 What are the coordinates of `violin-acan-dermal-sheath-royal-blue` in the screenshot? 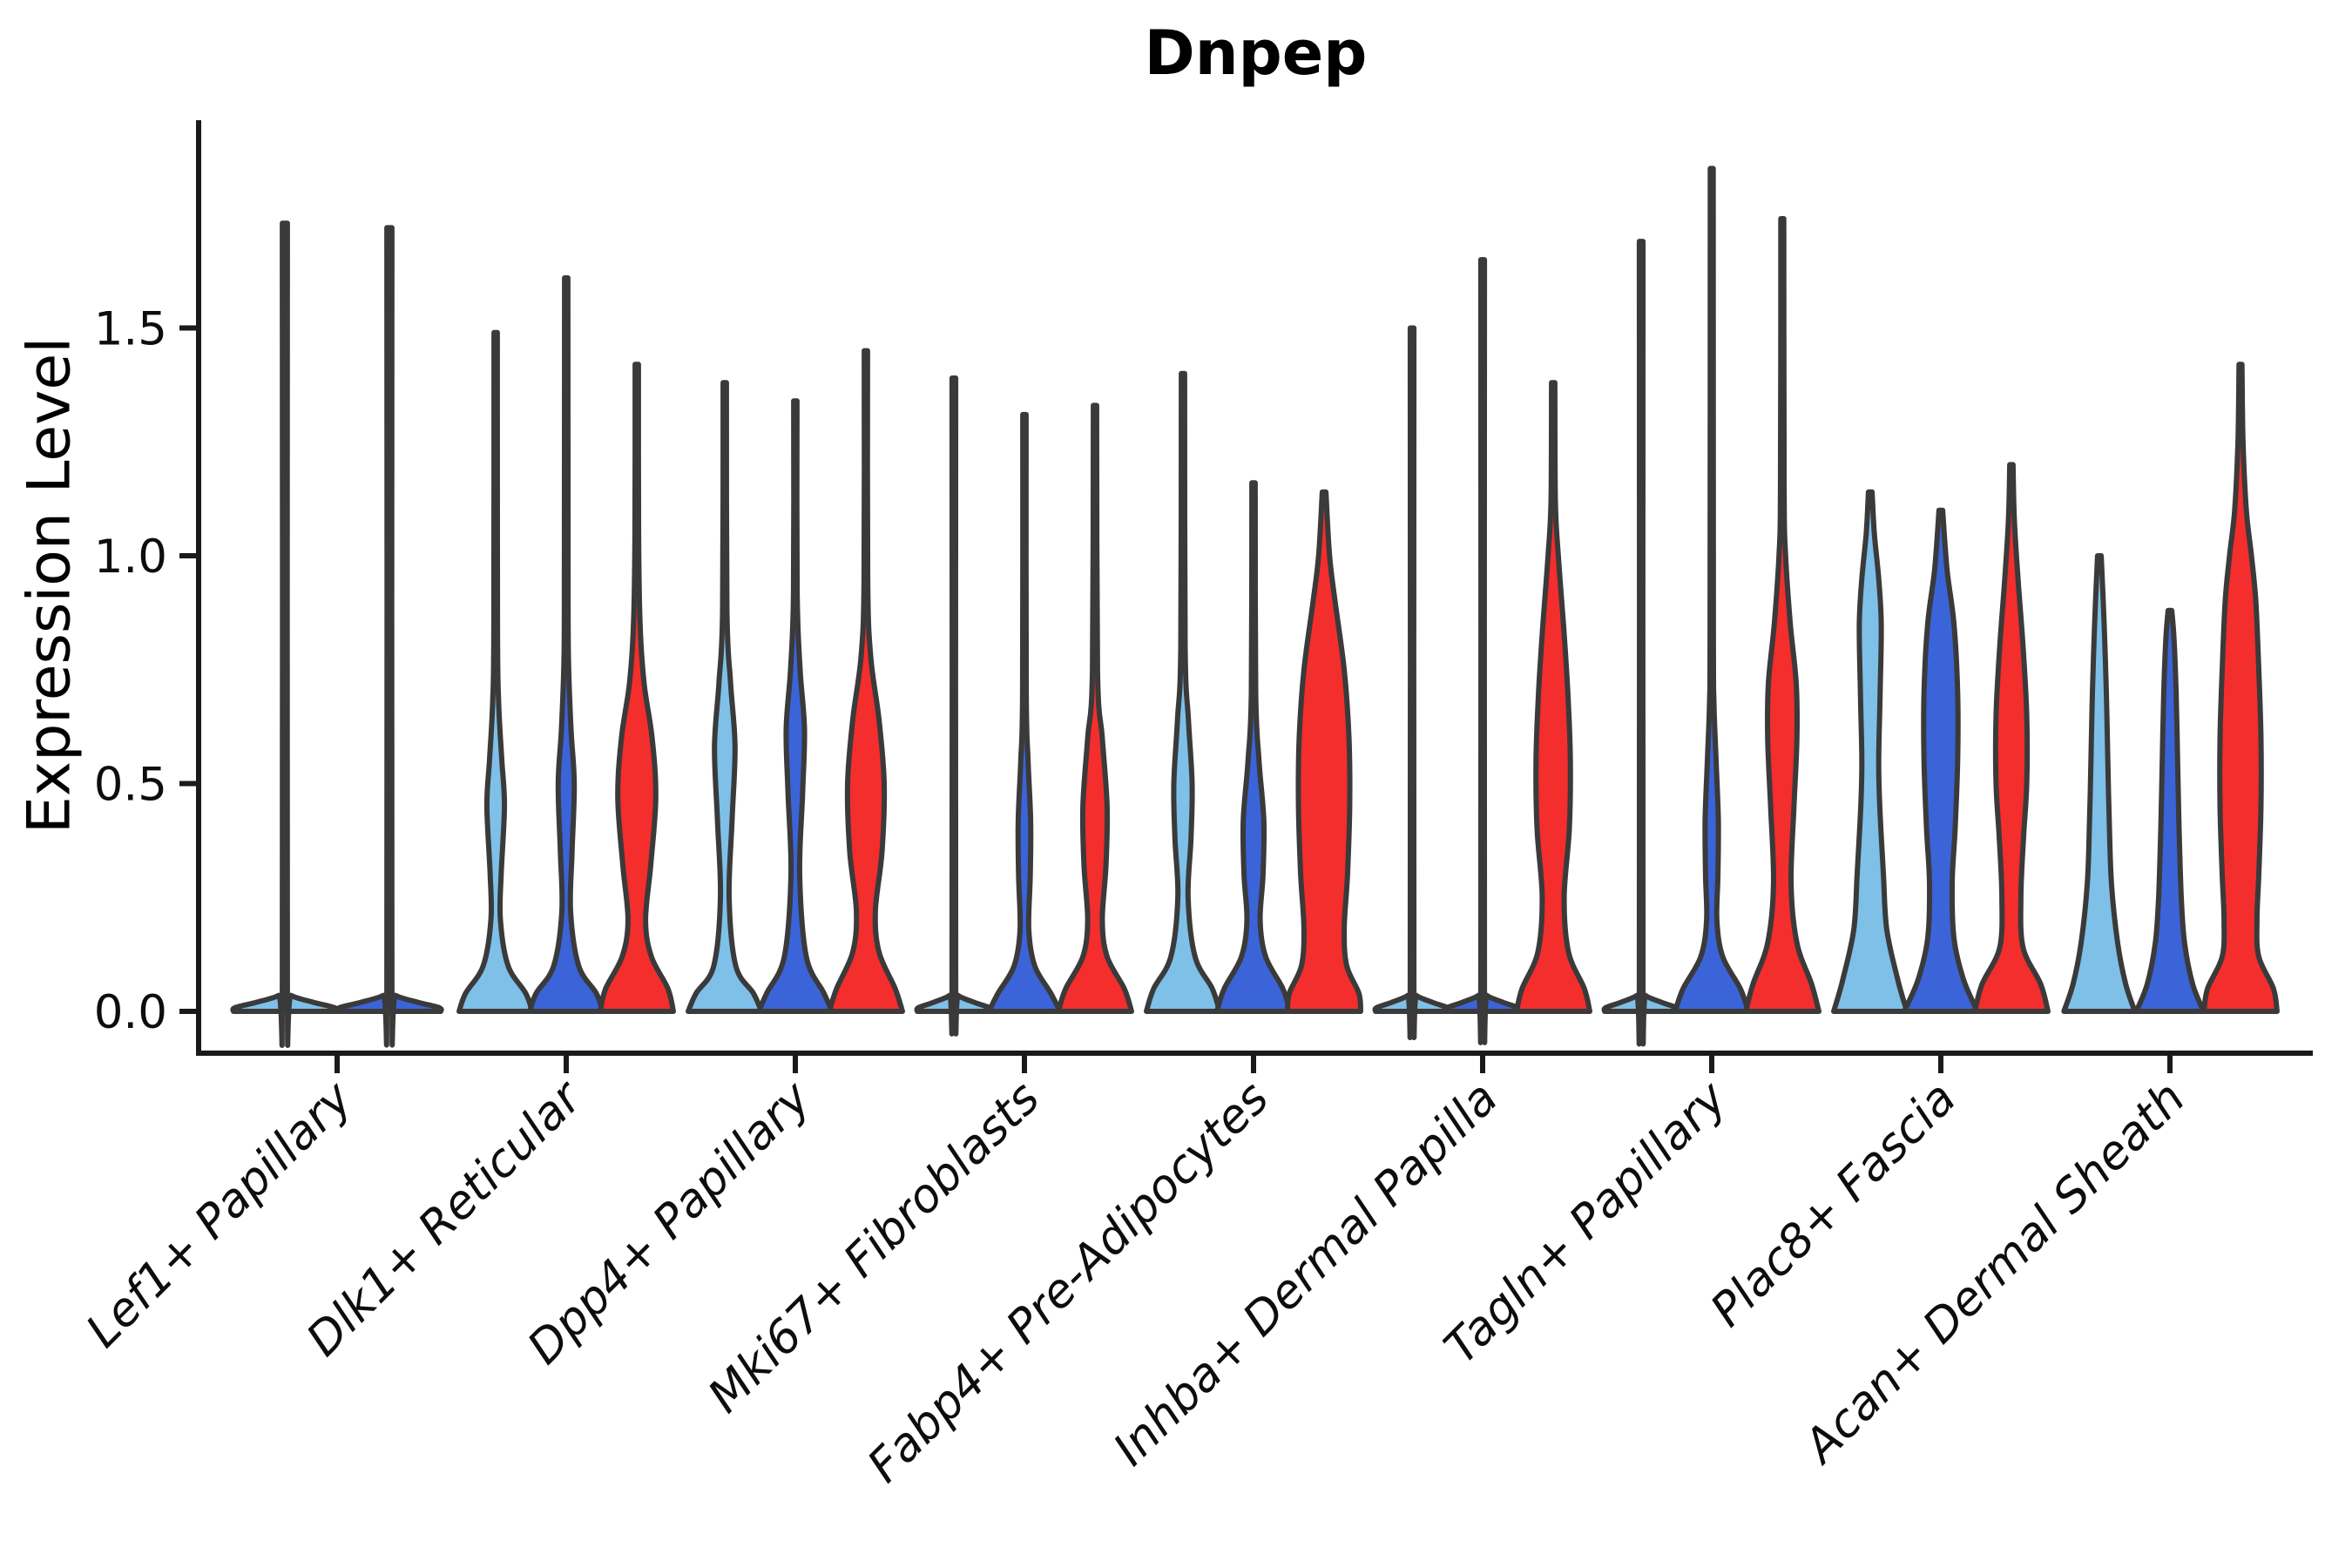 It's located at (2170, 810).